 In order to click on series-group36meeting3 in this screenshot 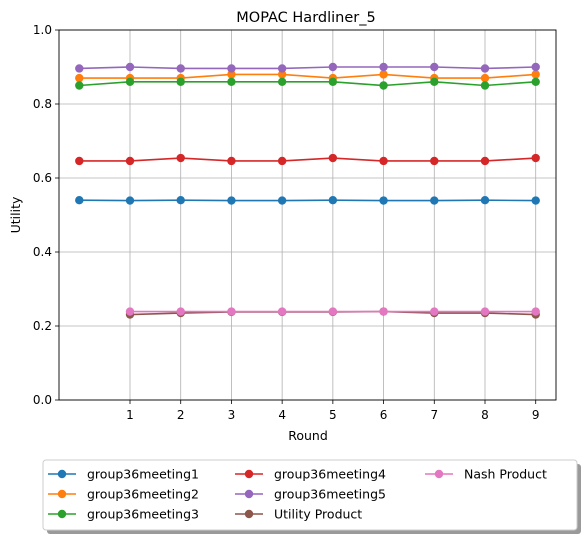, I will do `click(307, 83)`.